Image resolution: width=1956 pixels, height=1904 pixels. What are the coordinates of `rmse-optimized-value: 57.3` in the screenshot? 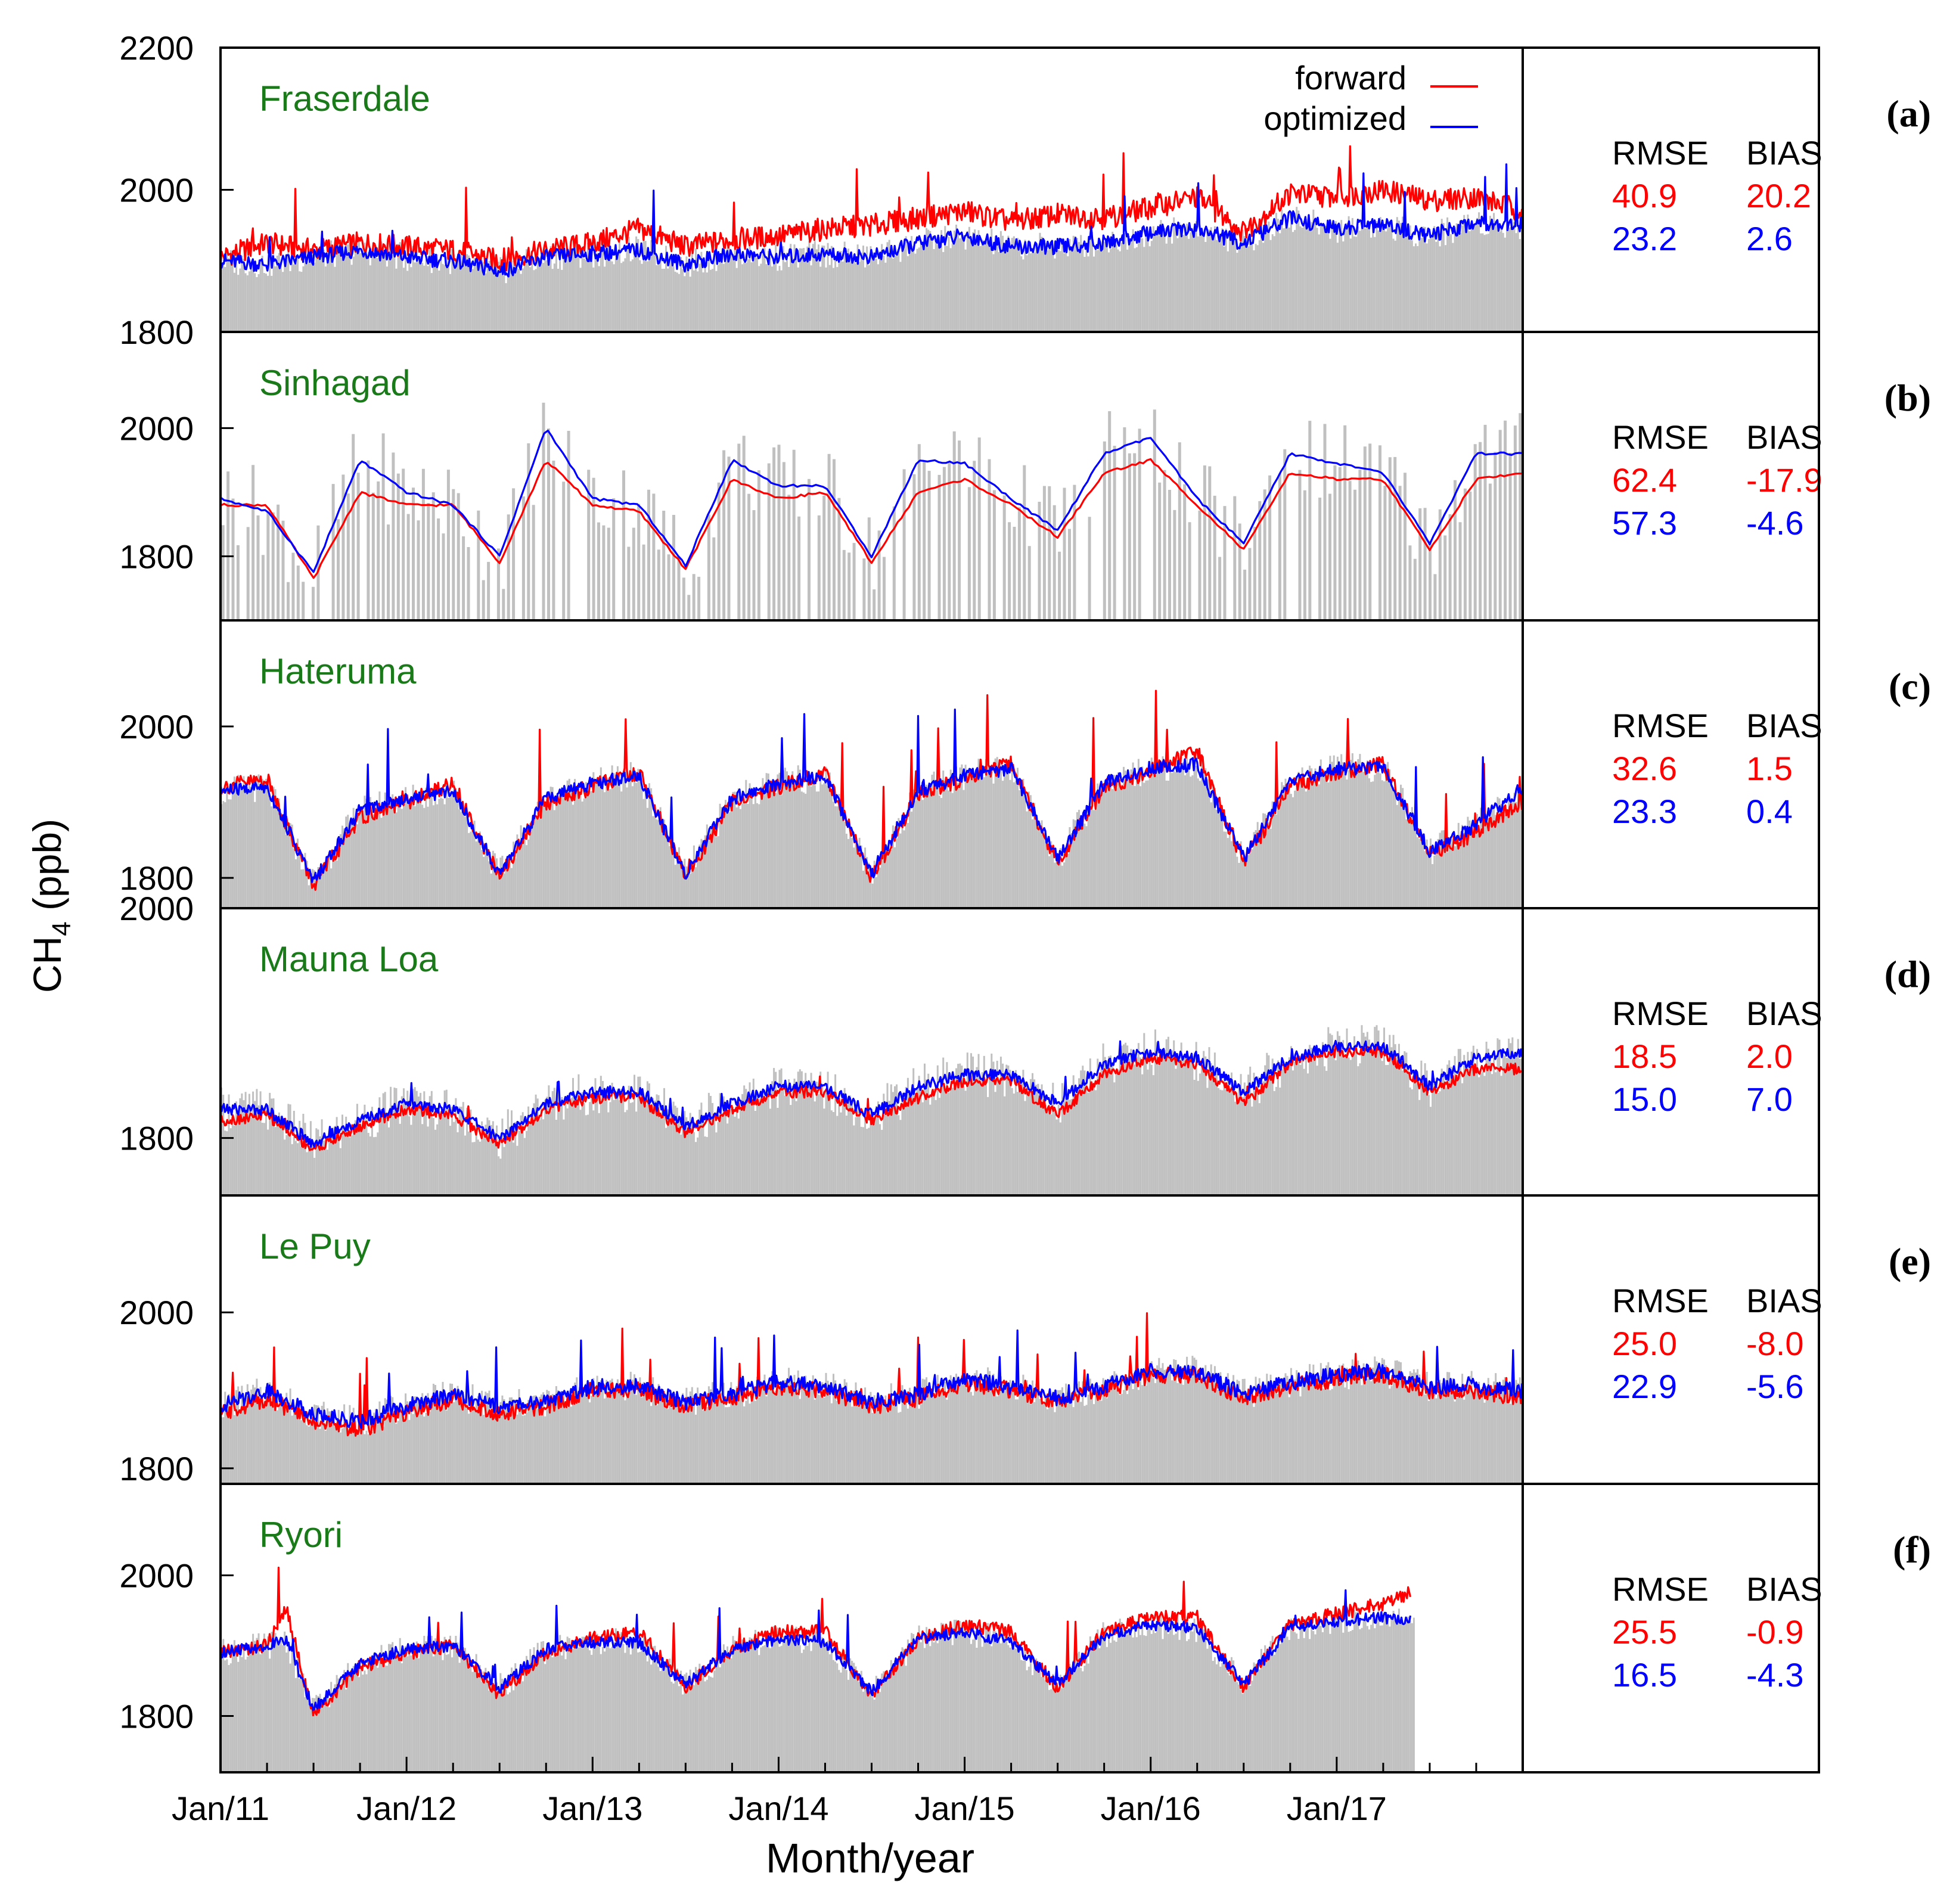 It's located at (1644, 523).